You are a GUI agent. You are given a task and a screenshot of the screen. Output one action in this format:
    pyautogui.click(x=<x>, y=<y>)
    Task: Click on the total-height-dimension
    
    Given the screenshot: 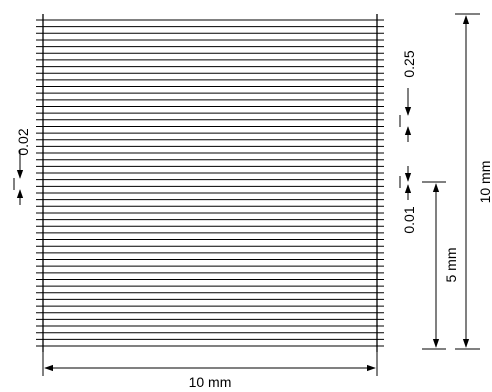 What is the action you would take?
    pyautogui.click(x=467, y=181)
    